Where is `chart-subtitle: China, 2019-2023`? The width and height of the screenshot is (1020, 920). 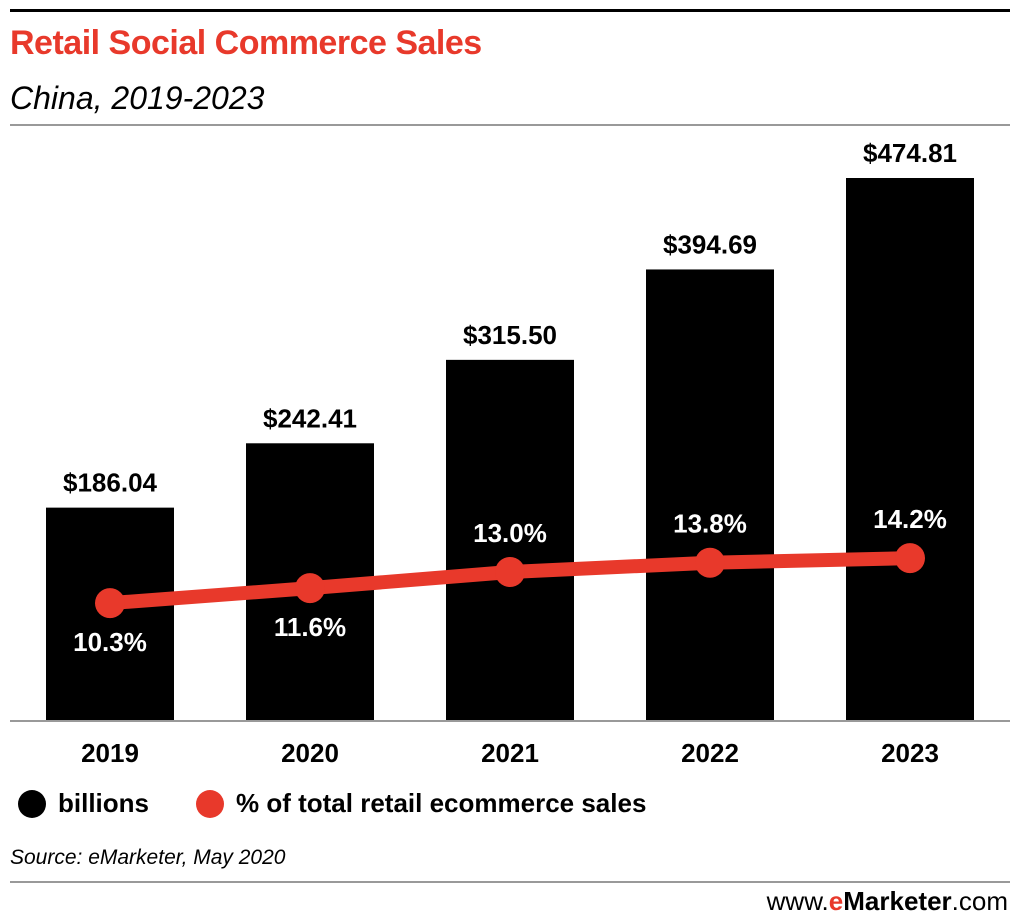 chart-subtitle: China, 2019-2023 is located at coordinates (137, 98).